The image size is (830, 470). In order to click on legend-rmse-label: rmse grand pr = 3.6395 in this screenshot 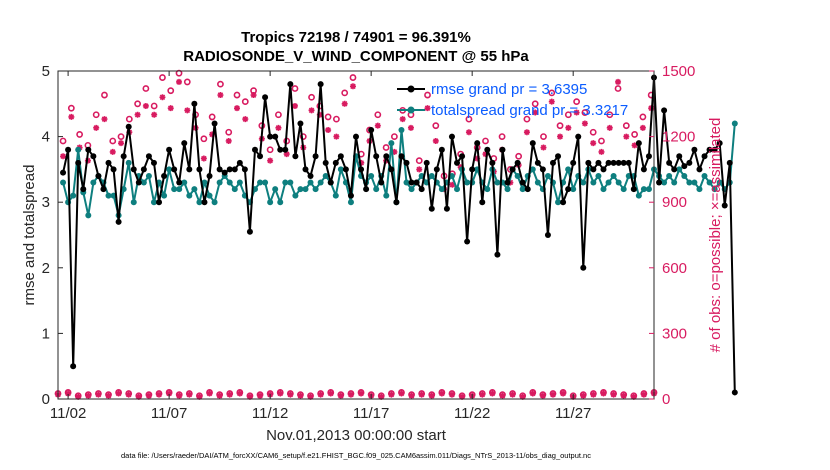, I will do `click(509, 89)`.